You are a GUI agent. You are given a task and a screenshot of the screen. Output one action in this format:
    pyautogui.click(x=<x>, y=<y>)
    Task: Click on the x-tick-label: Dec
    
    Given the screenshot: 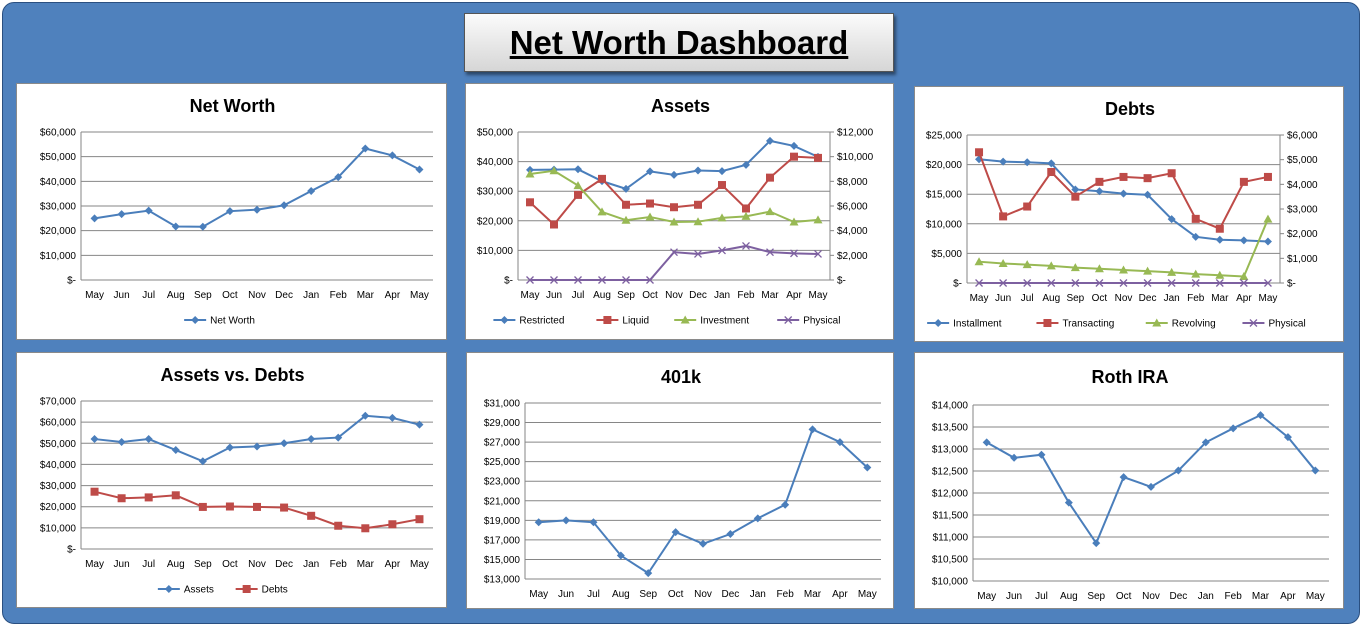 What is the action you would take?
    pyautogui.click(x=1178, y=596)
    